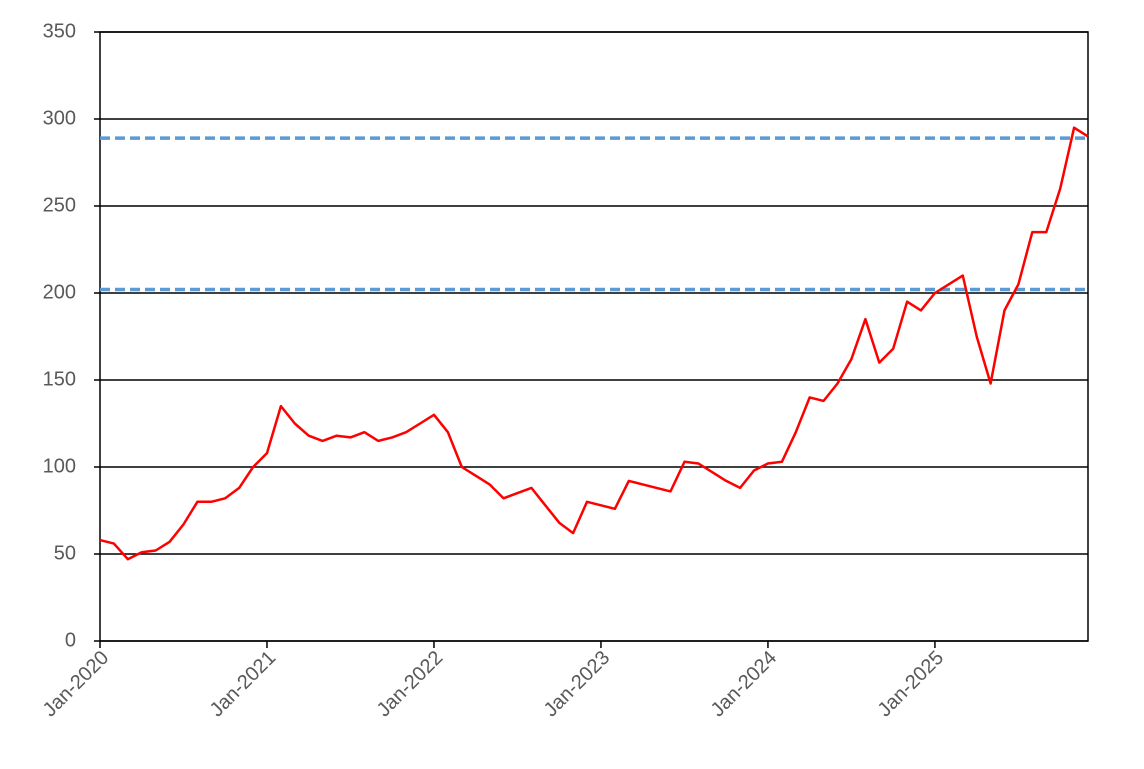 The image size is (1144, 769). Describe the element at coordinates (410, 684) in the screenshot. I see `x-tick-label: Jan-2022` at that location.